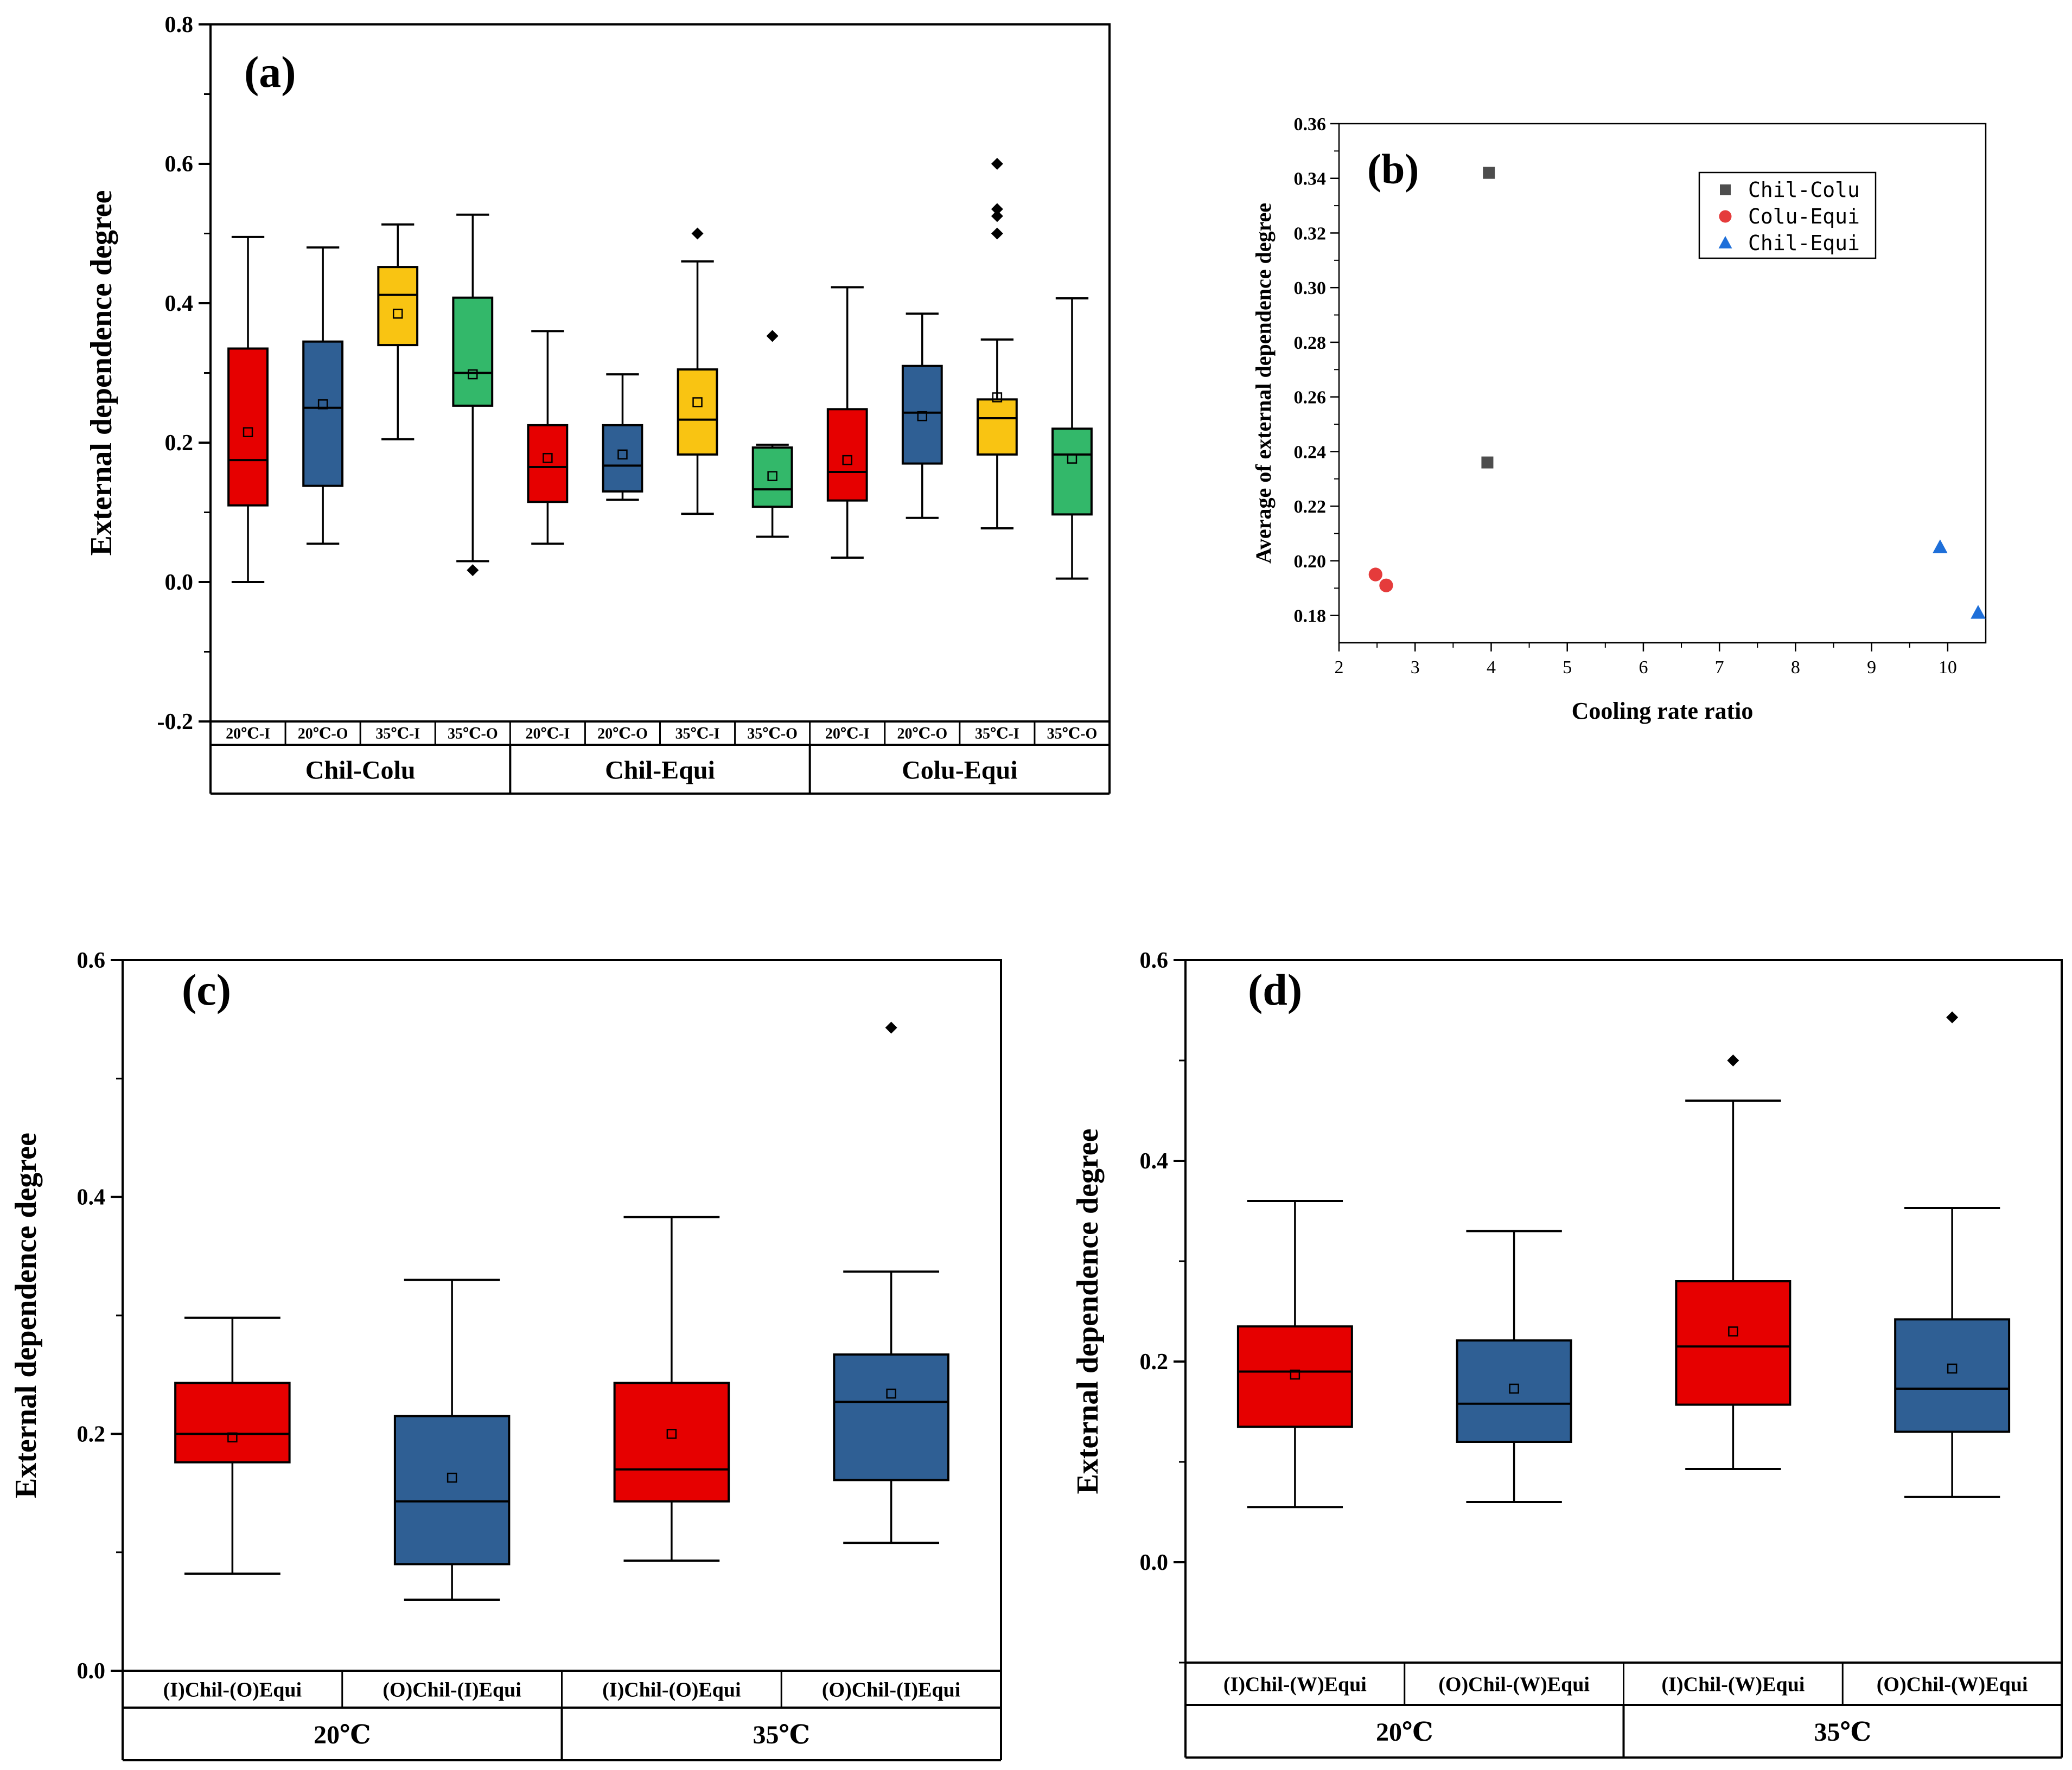  I want to click on legend-entry: Chil-Colu, so click(1804, 190).